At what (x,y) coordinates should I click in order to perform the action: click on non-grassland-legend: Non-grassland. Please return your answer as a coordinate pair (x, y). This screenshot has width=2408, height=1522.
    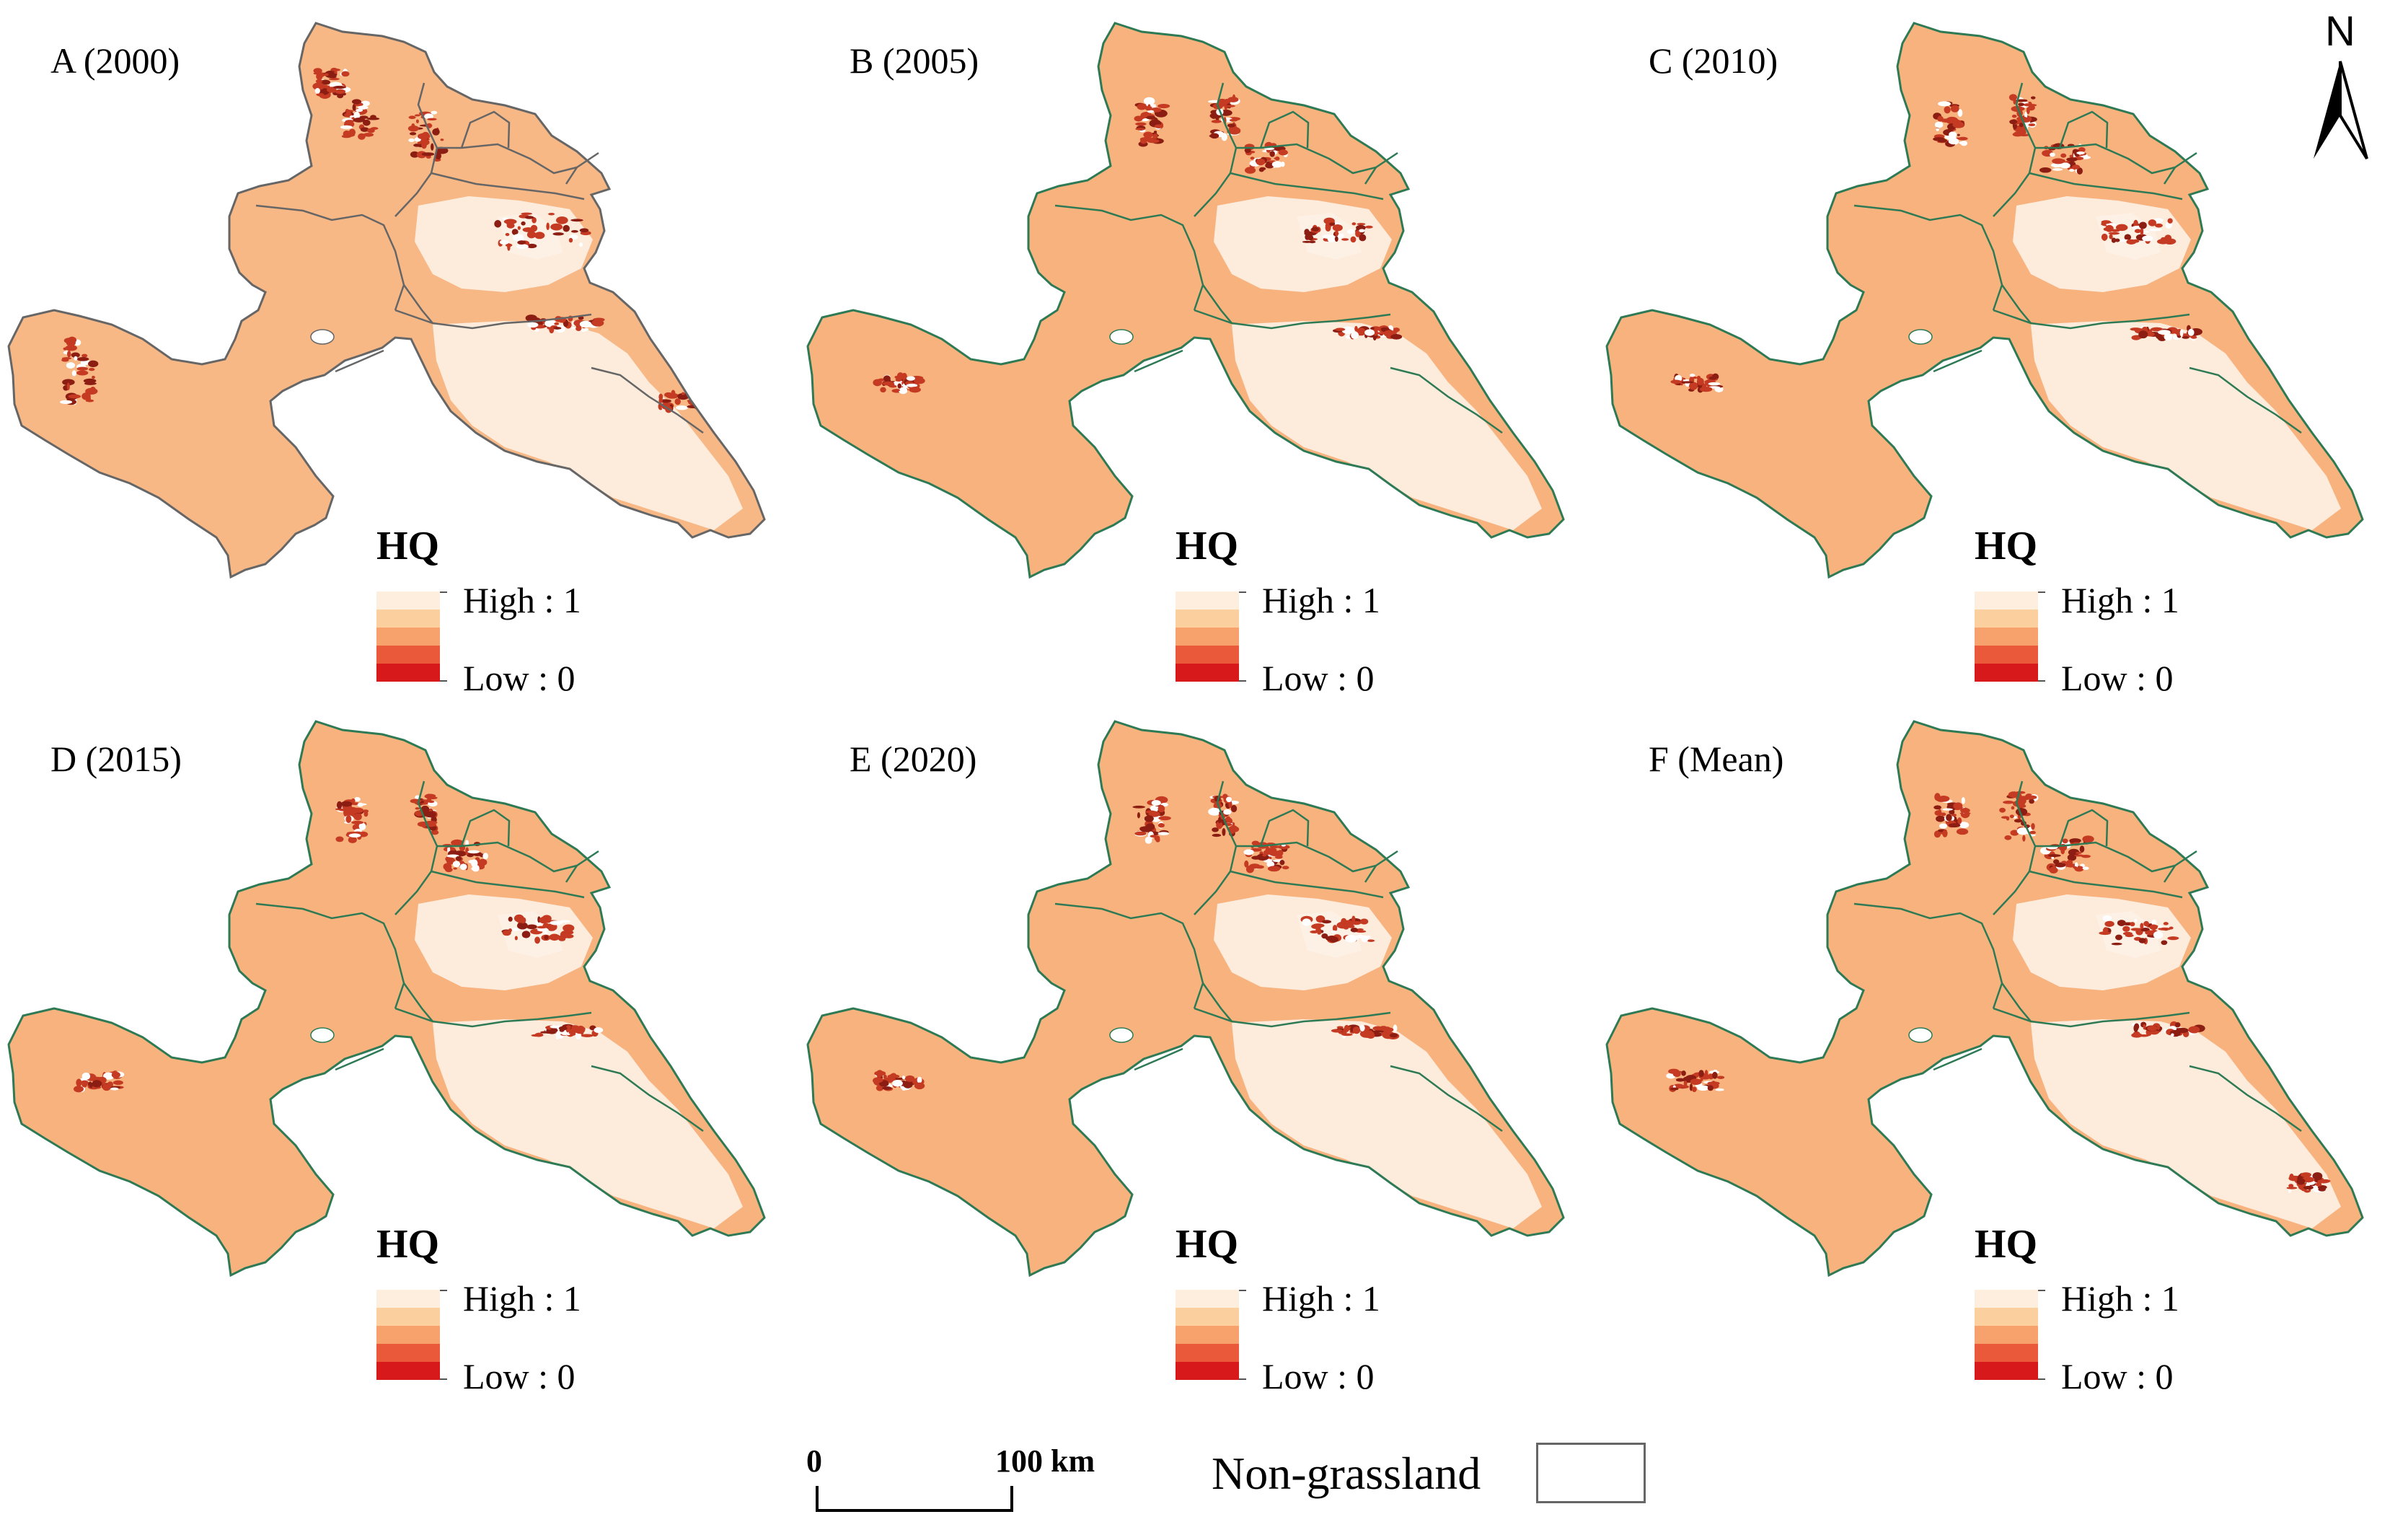
    Looking at the image, I should click on (1436, 1479).